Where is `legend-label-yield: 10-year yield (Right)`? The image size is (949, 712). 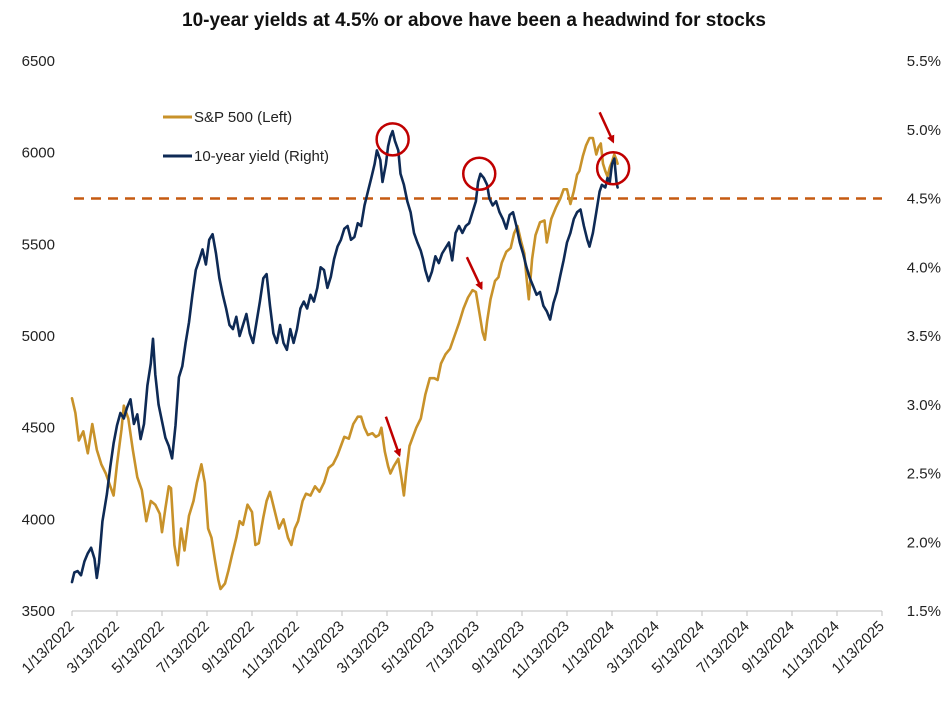
legend-label-yield: 10-year yield (Right) is located at coordinates (261, 156).